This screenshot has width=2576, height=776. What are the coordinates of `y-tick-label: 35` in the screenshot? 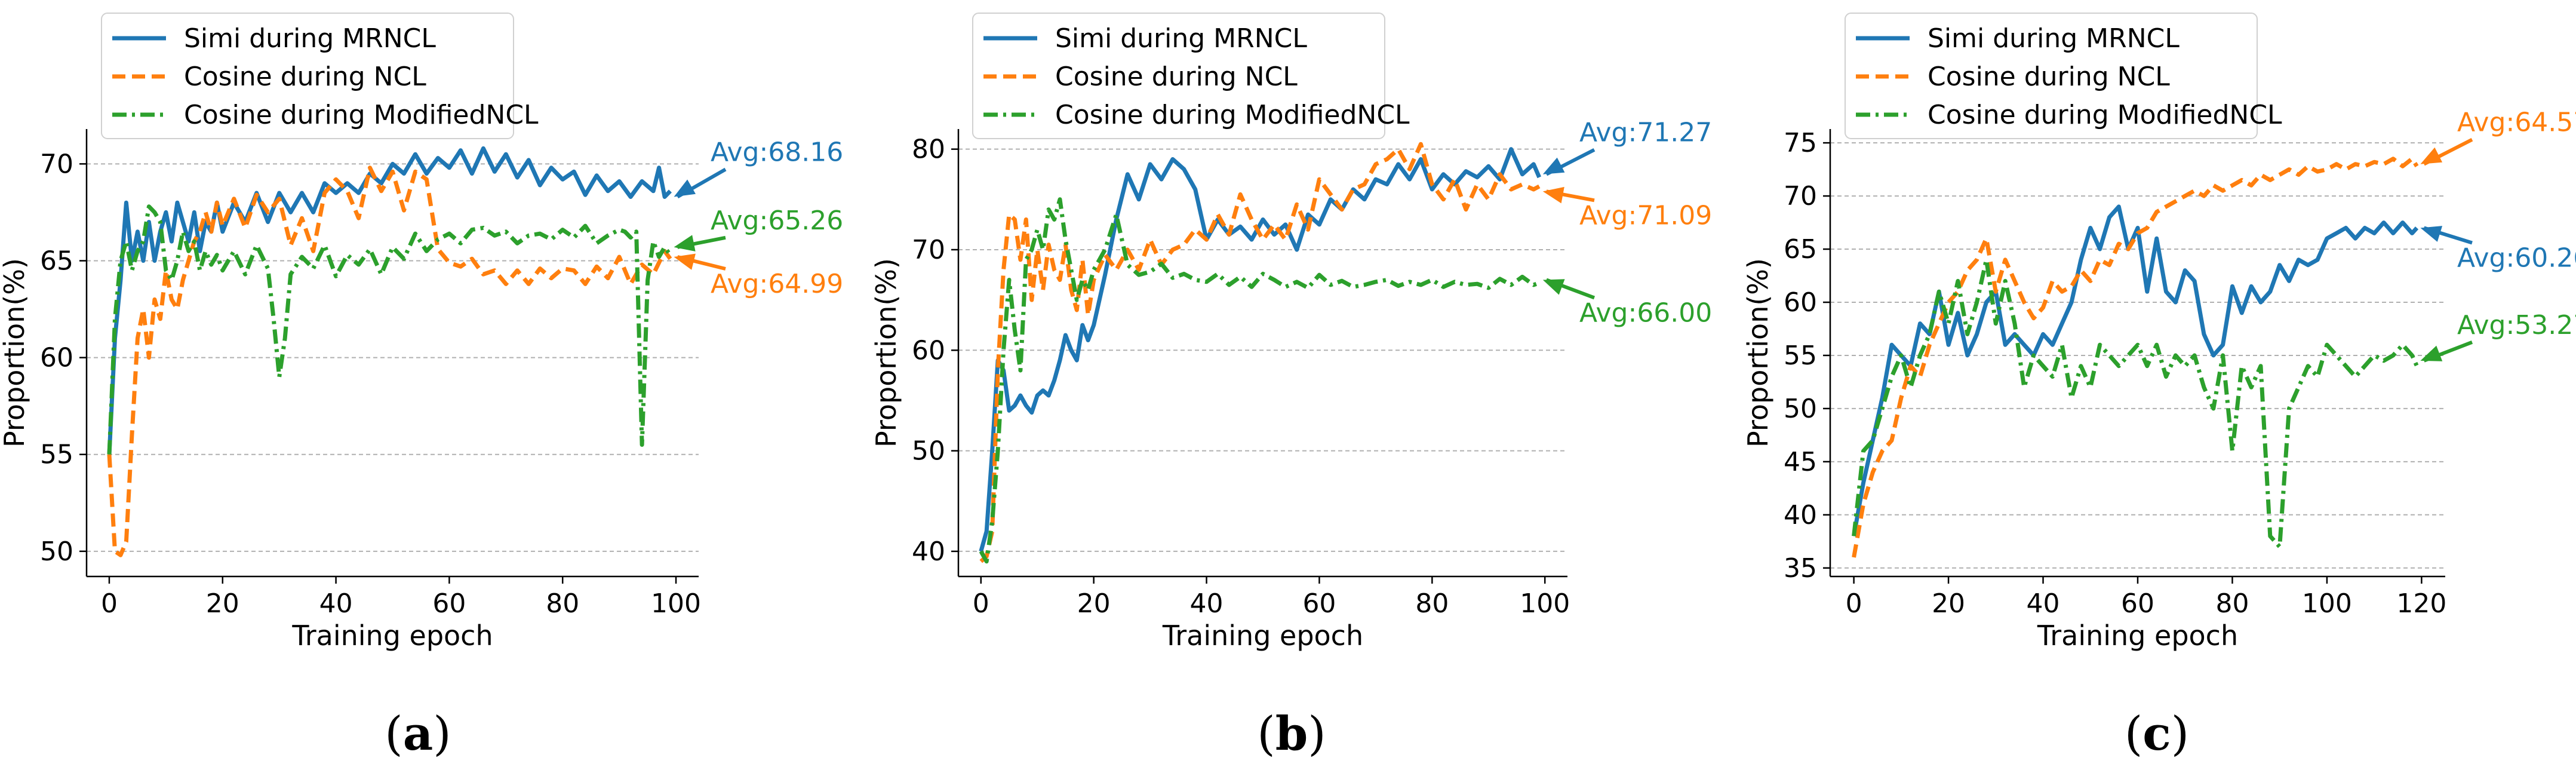 It's located at (1800, 569).